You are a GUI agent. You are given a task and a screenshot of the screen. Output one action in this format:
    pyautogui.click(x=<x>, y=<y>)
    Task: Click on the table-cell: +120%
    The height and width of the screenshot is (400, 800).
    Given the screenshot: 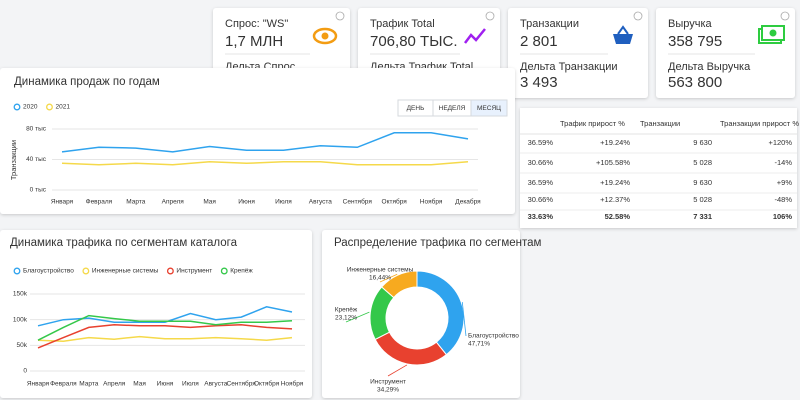 What is the action you would take?
    pyautogui.click(x=780, y=142)
    